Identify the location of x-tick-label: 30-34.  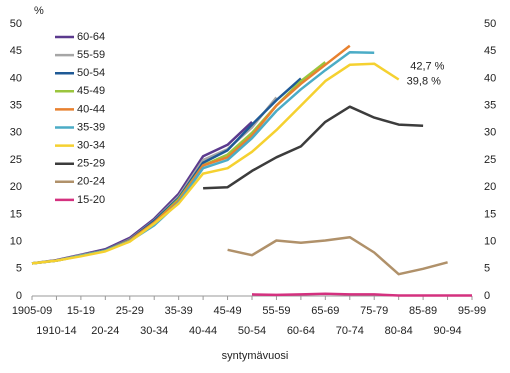
(154, 331).